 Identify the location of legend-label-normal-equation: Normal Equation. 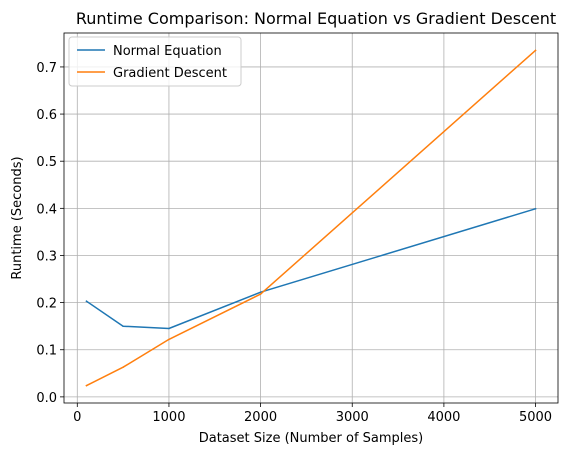
(167, 51).